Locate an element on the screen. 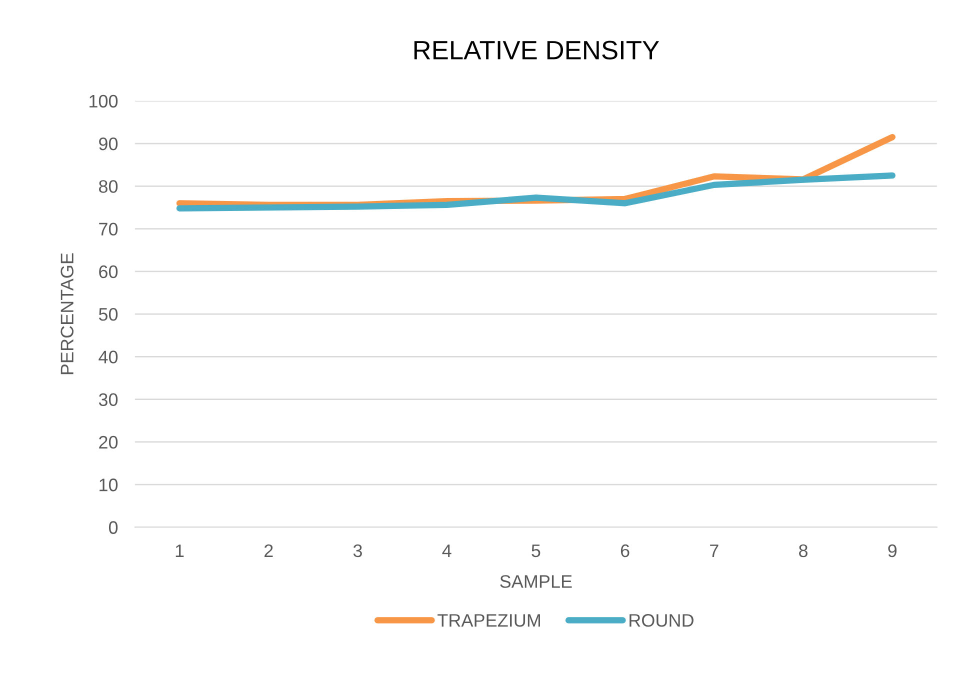 The image size is (978, 691). x-tick-label: 2 is located at coordinates (268, 550).